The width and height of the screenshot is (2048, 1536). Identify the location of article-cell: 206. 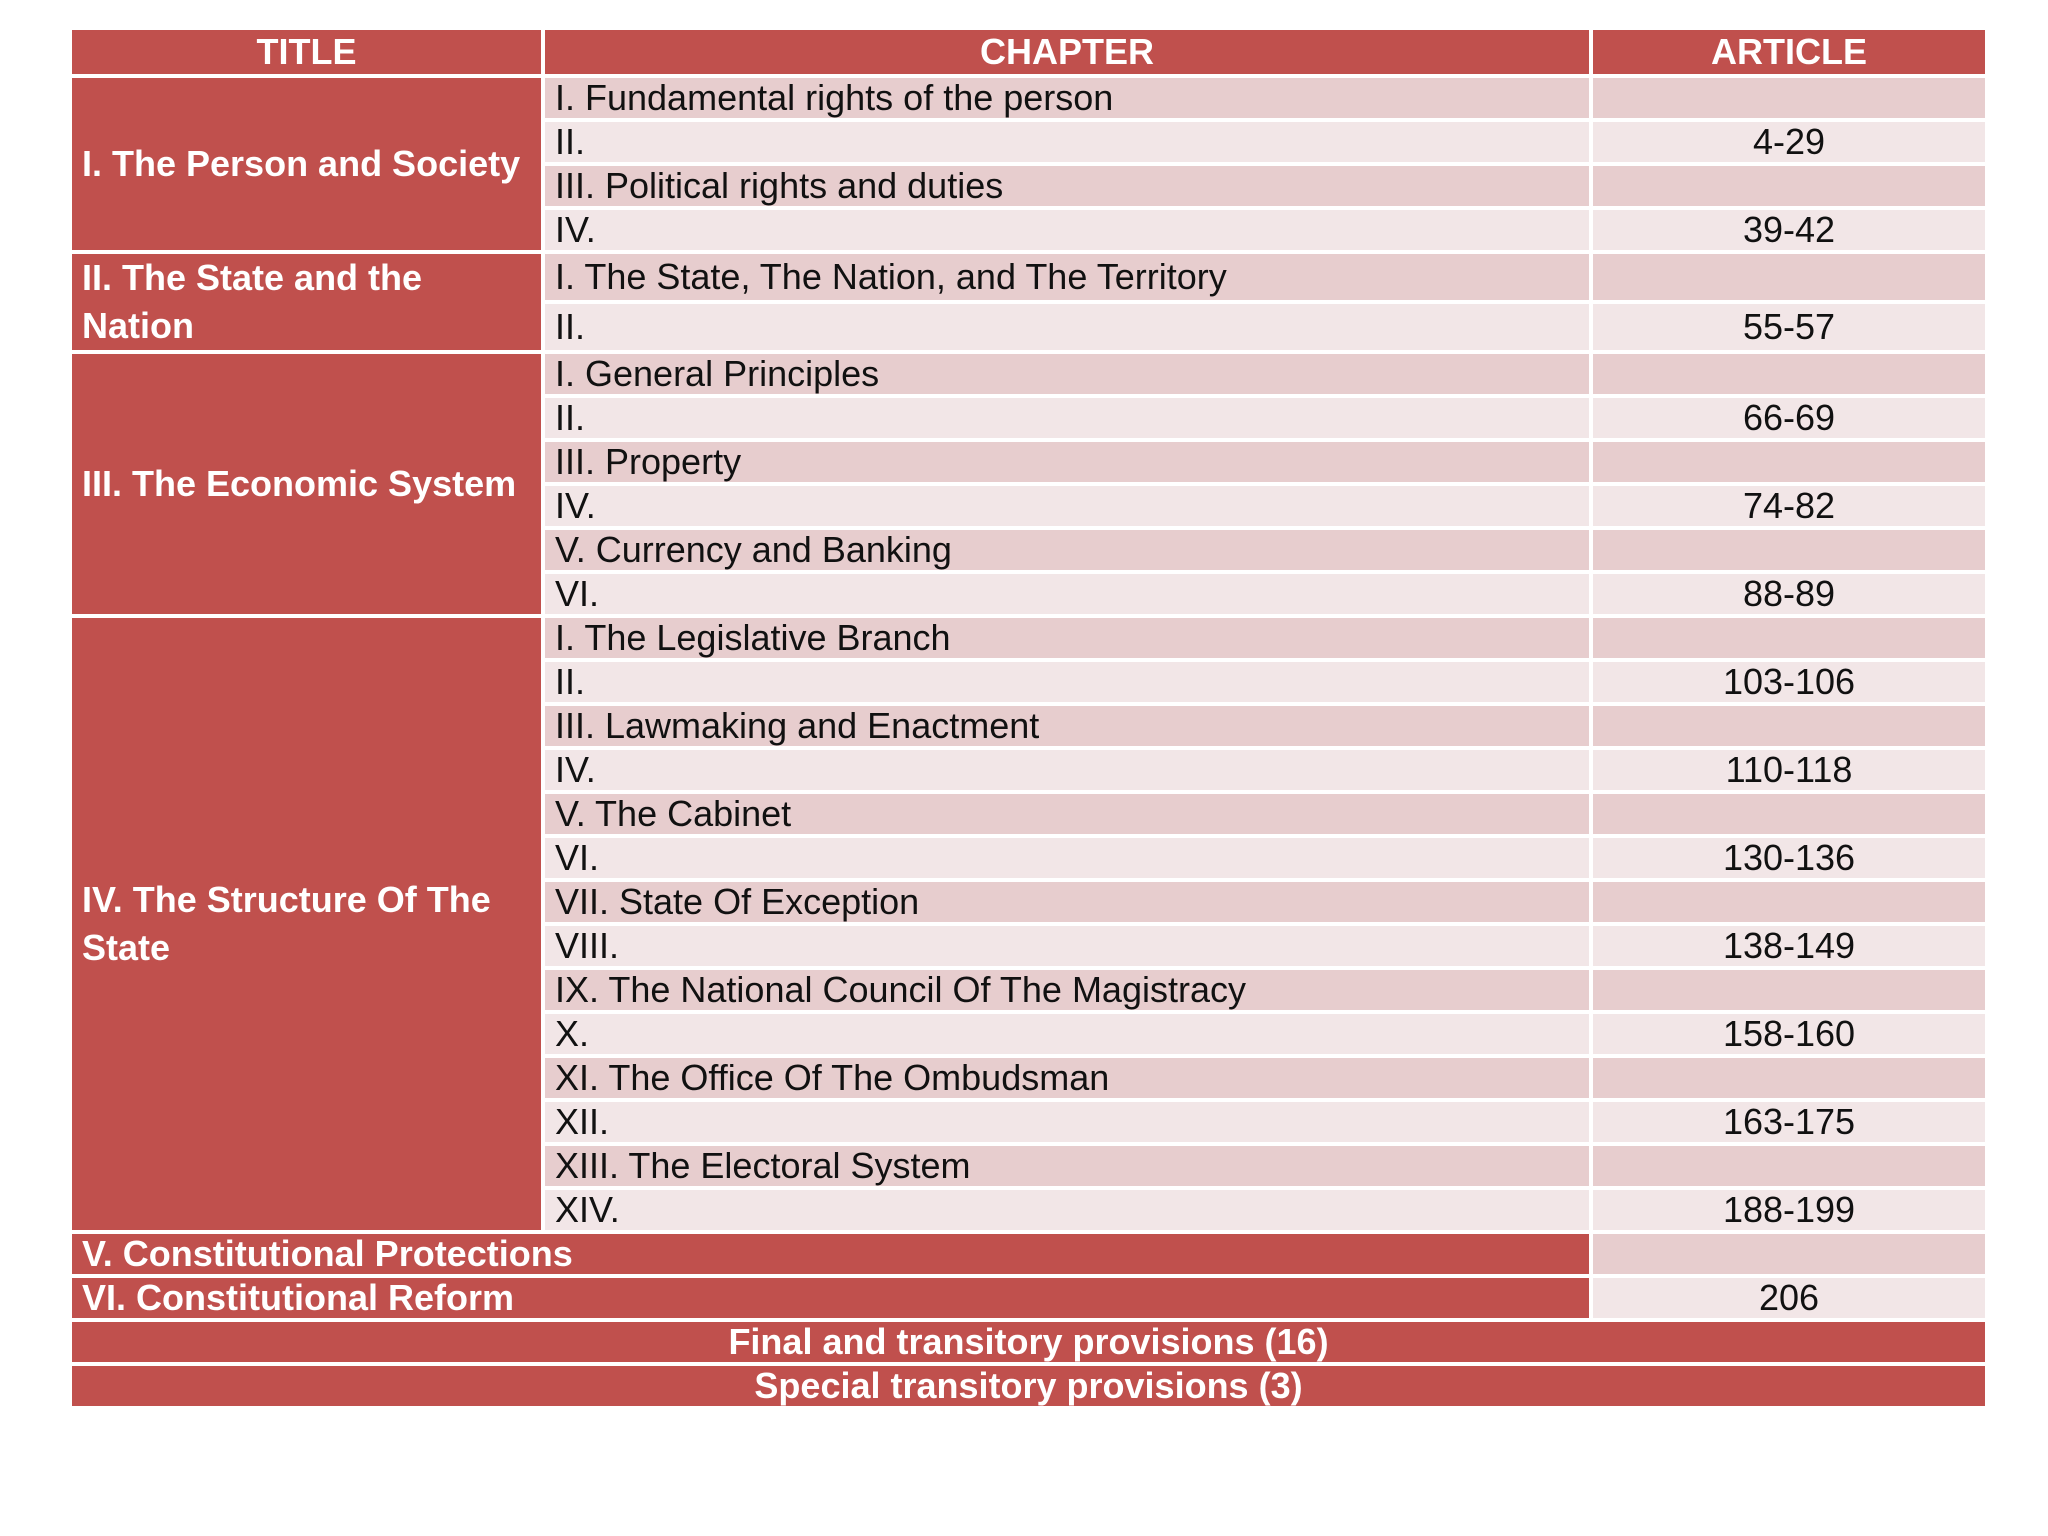
(1789, 1298).